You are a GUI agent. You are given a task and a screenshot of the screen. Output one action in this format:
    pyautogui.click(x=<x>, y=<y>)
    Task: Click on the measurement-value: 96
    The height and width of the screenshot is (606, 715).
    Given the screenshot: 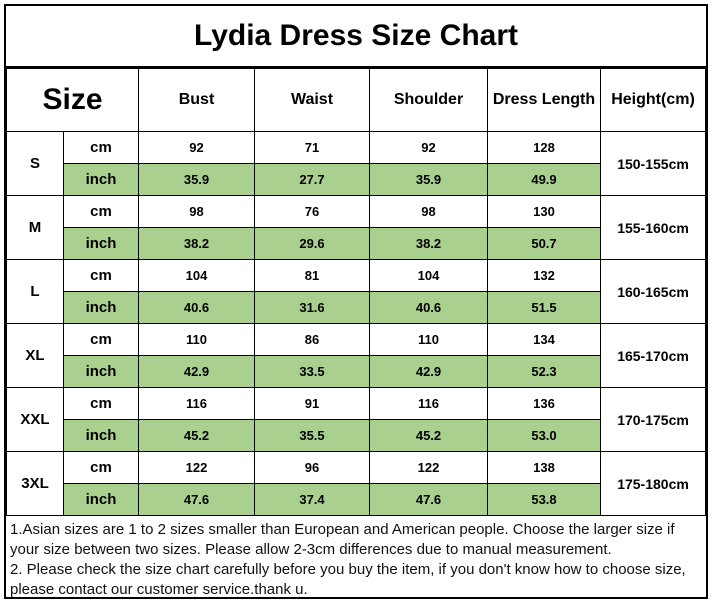 What is the action you would take?
    pyautogui.click(x=312, y=467)
    